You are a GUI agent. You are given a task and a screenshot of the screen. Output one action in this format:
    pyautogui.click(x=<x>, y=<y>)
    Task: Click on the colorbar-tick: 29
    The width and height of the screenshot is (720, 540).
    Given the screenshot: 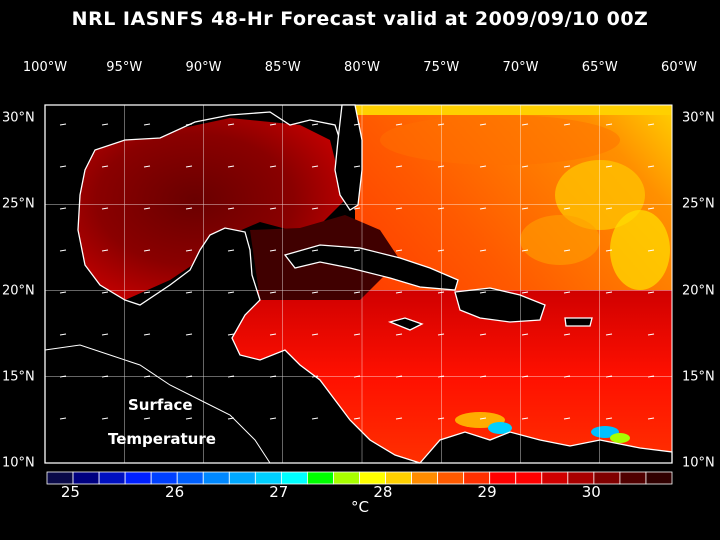 What is the action you would take?
    pyautogui.click(x=487, y=492)
    